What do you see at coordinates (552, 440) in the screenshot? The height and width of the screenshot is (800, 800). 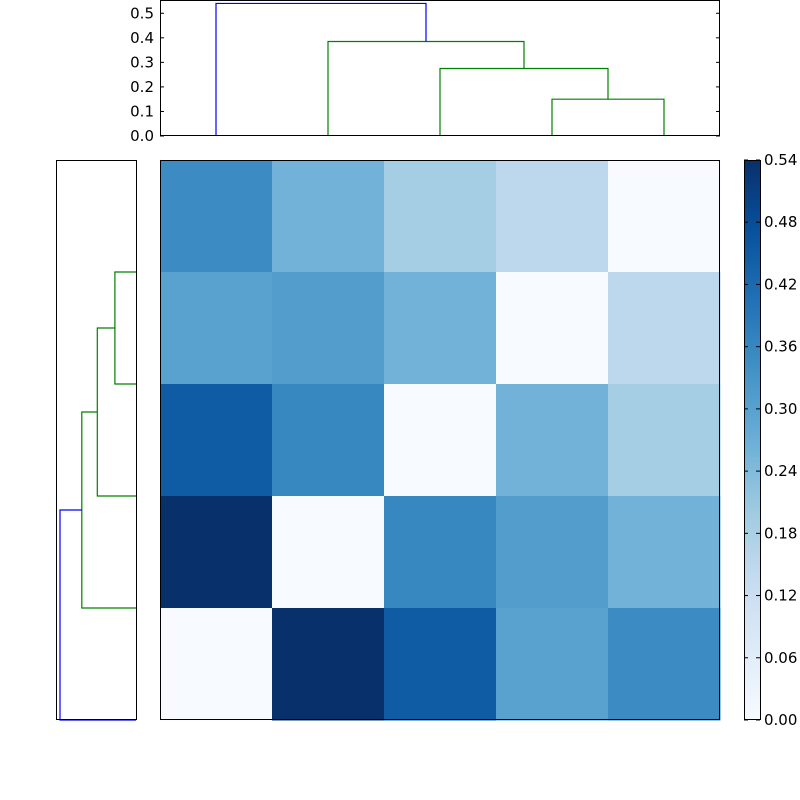 I see `heatmap-cell-r2-c3` at bounding box center [552, 440].